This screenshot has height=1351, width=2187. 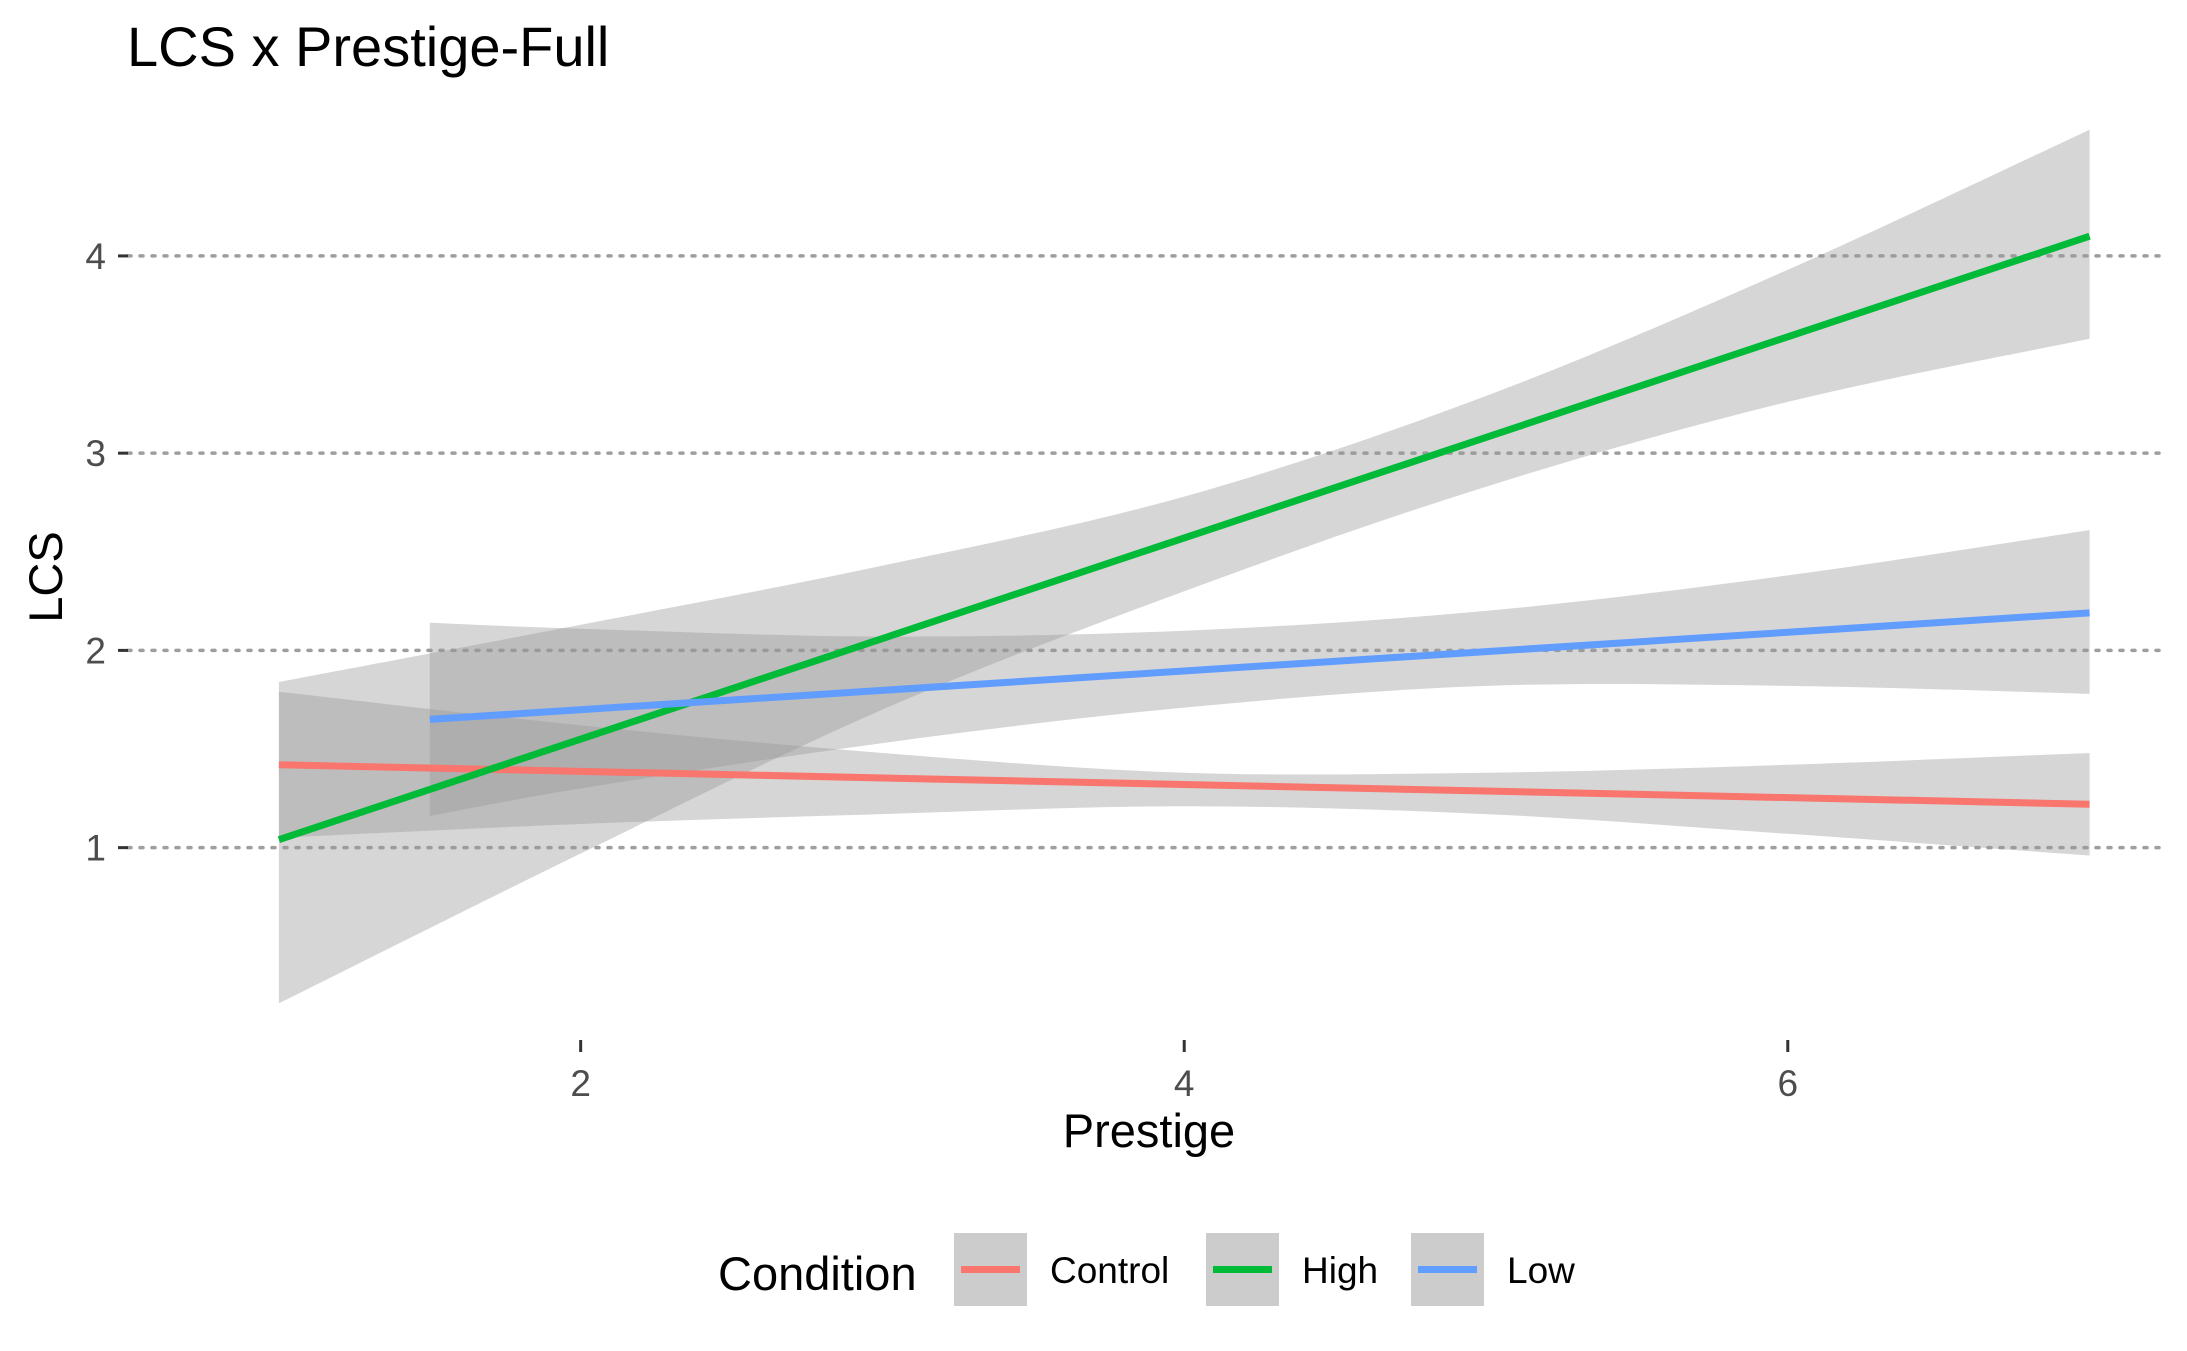 What do you see at coordinates (1184, 1083) in the screenshot?
I see `x-tick-label: 4` at bounding box center [1184, 1083].